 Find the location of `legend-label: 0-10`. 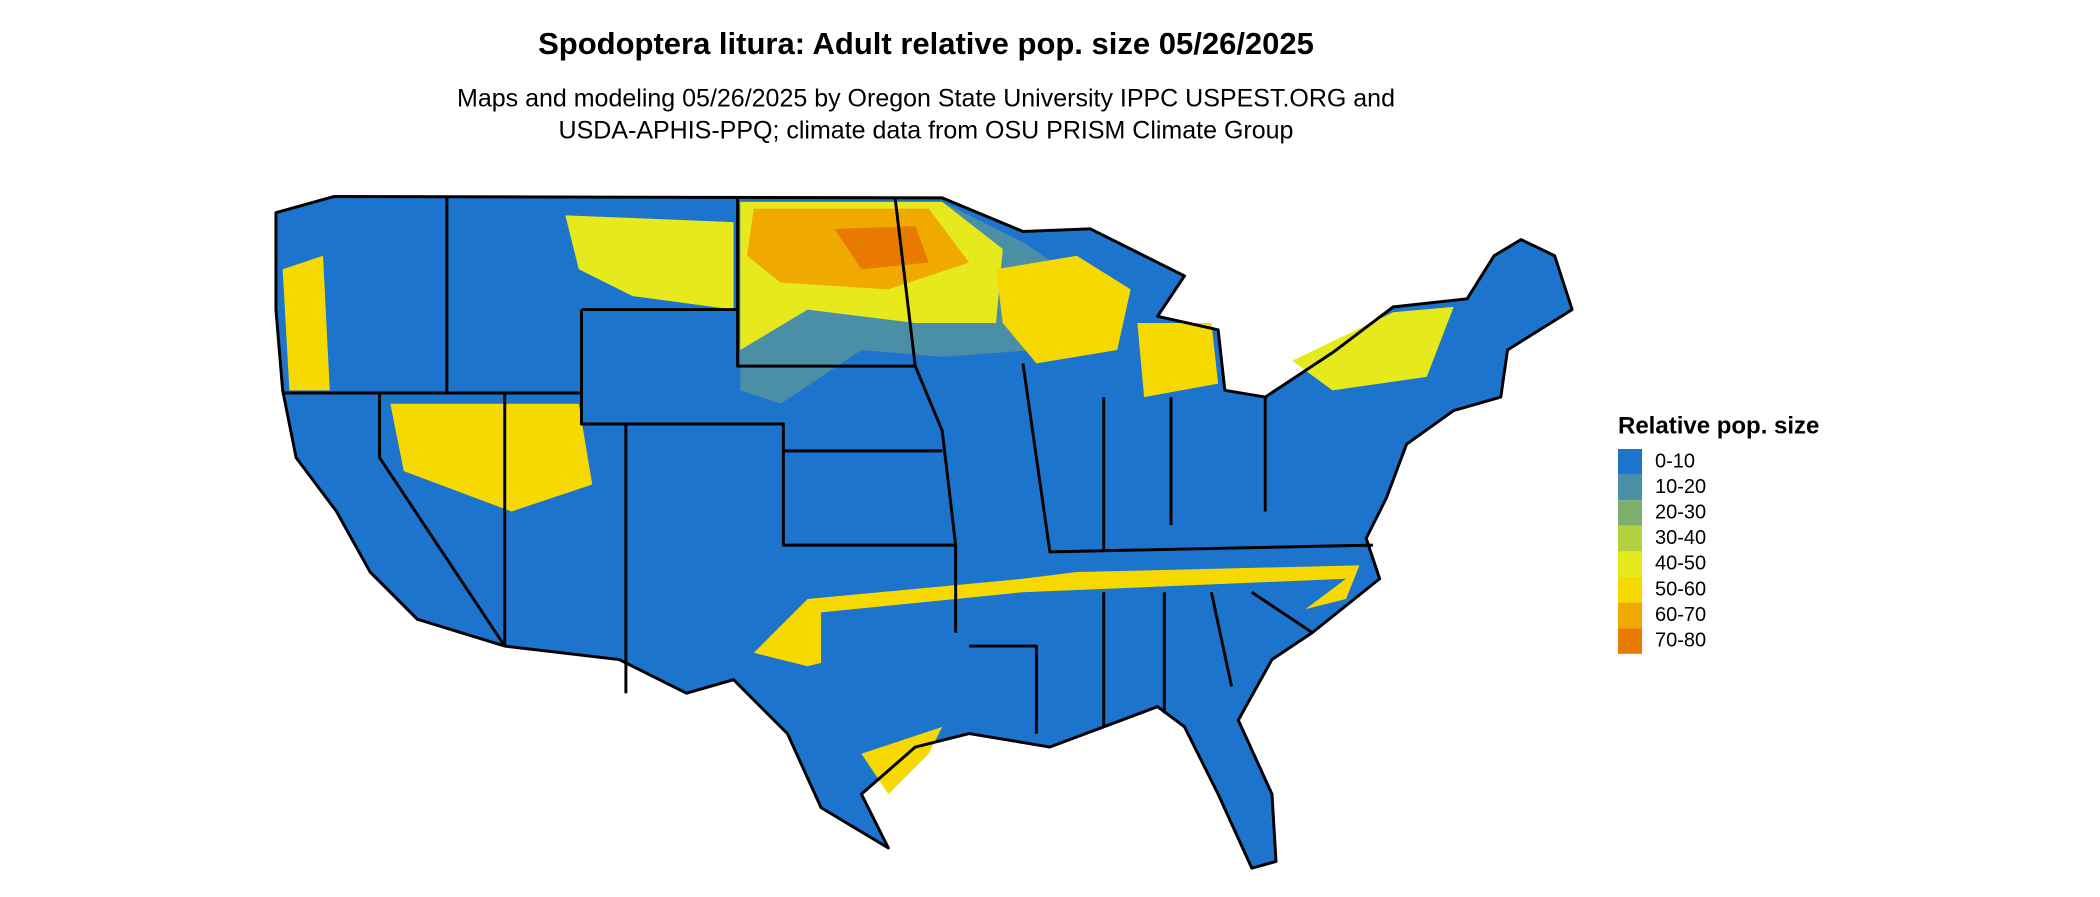

legend-label: 0-10 is located at coordinates (1675, 461).